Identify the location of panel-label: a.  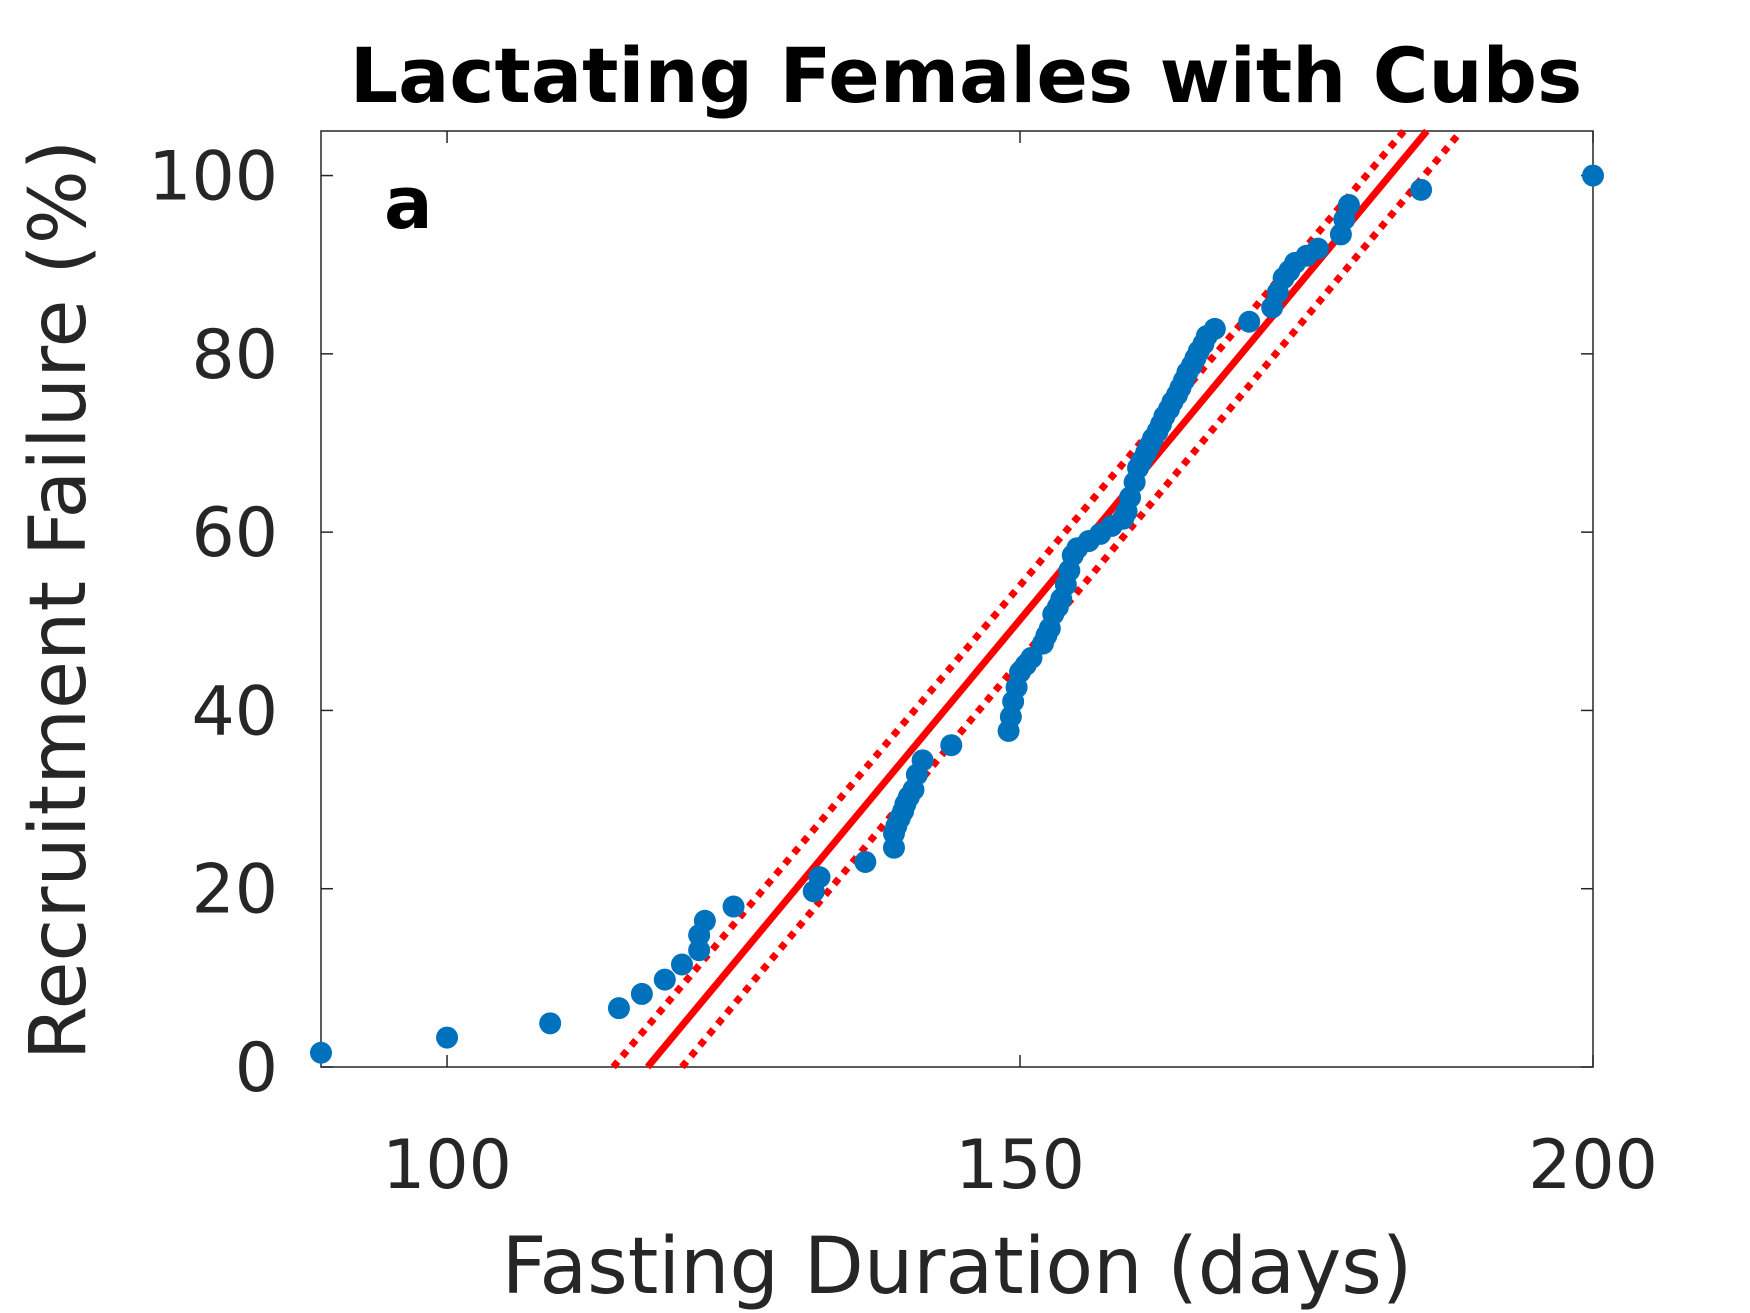
(408, 203).